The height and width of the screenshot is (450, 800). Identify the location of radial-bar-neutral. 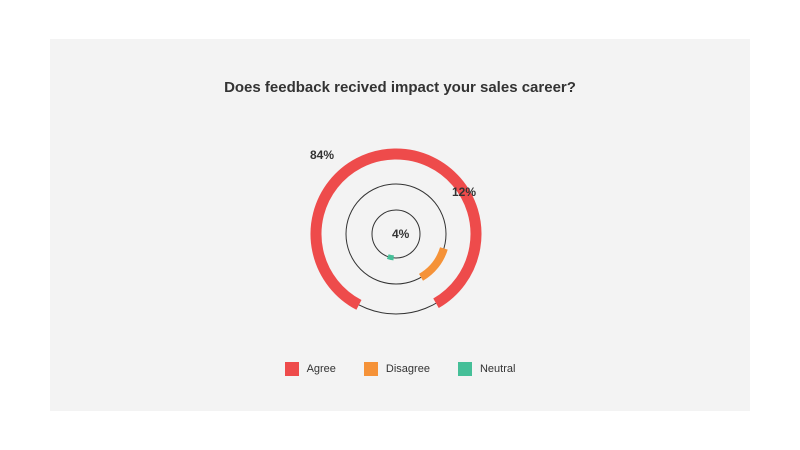
(390, 257).